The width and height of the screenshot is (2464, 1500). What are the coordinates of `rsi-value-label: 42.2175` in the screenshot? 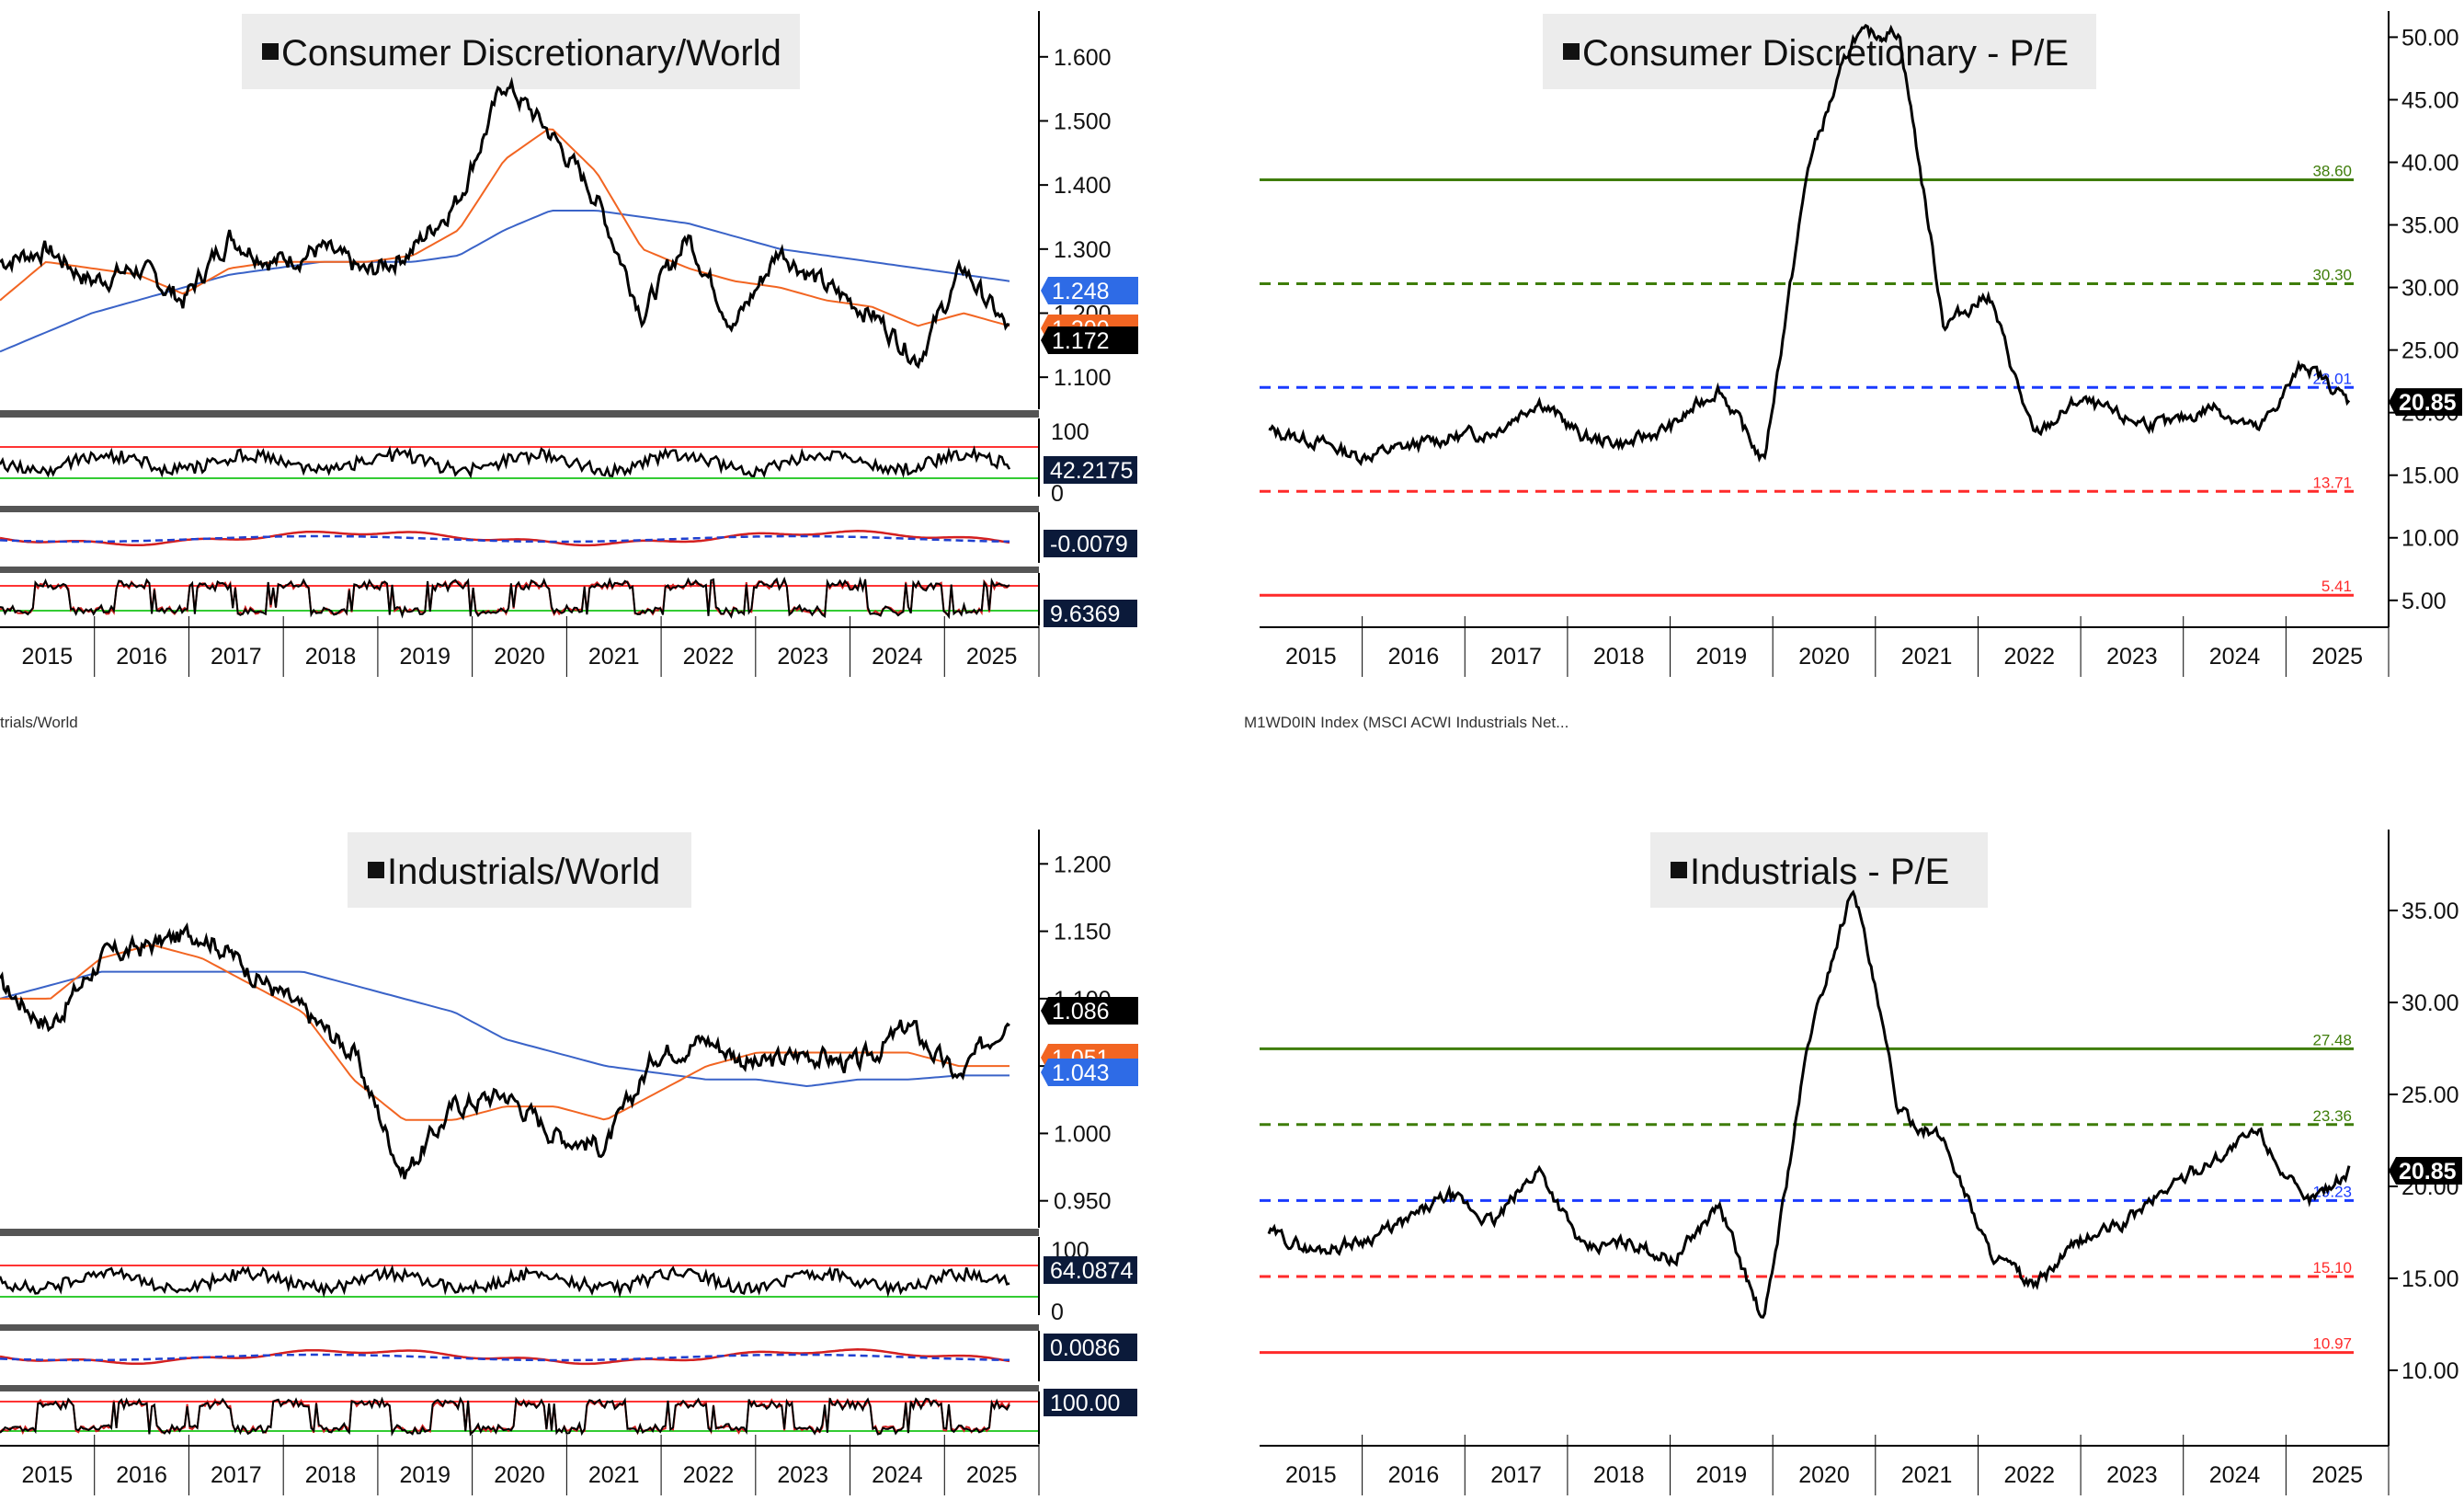 It's located at (1091, 471).